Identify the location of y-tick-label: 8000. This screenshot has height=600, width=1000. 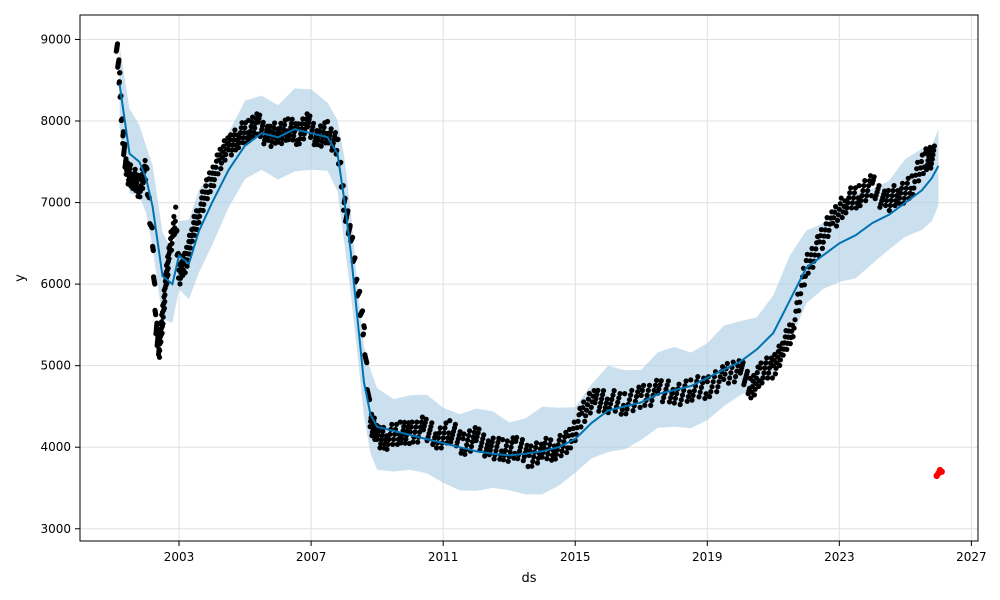
(55, 121).